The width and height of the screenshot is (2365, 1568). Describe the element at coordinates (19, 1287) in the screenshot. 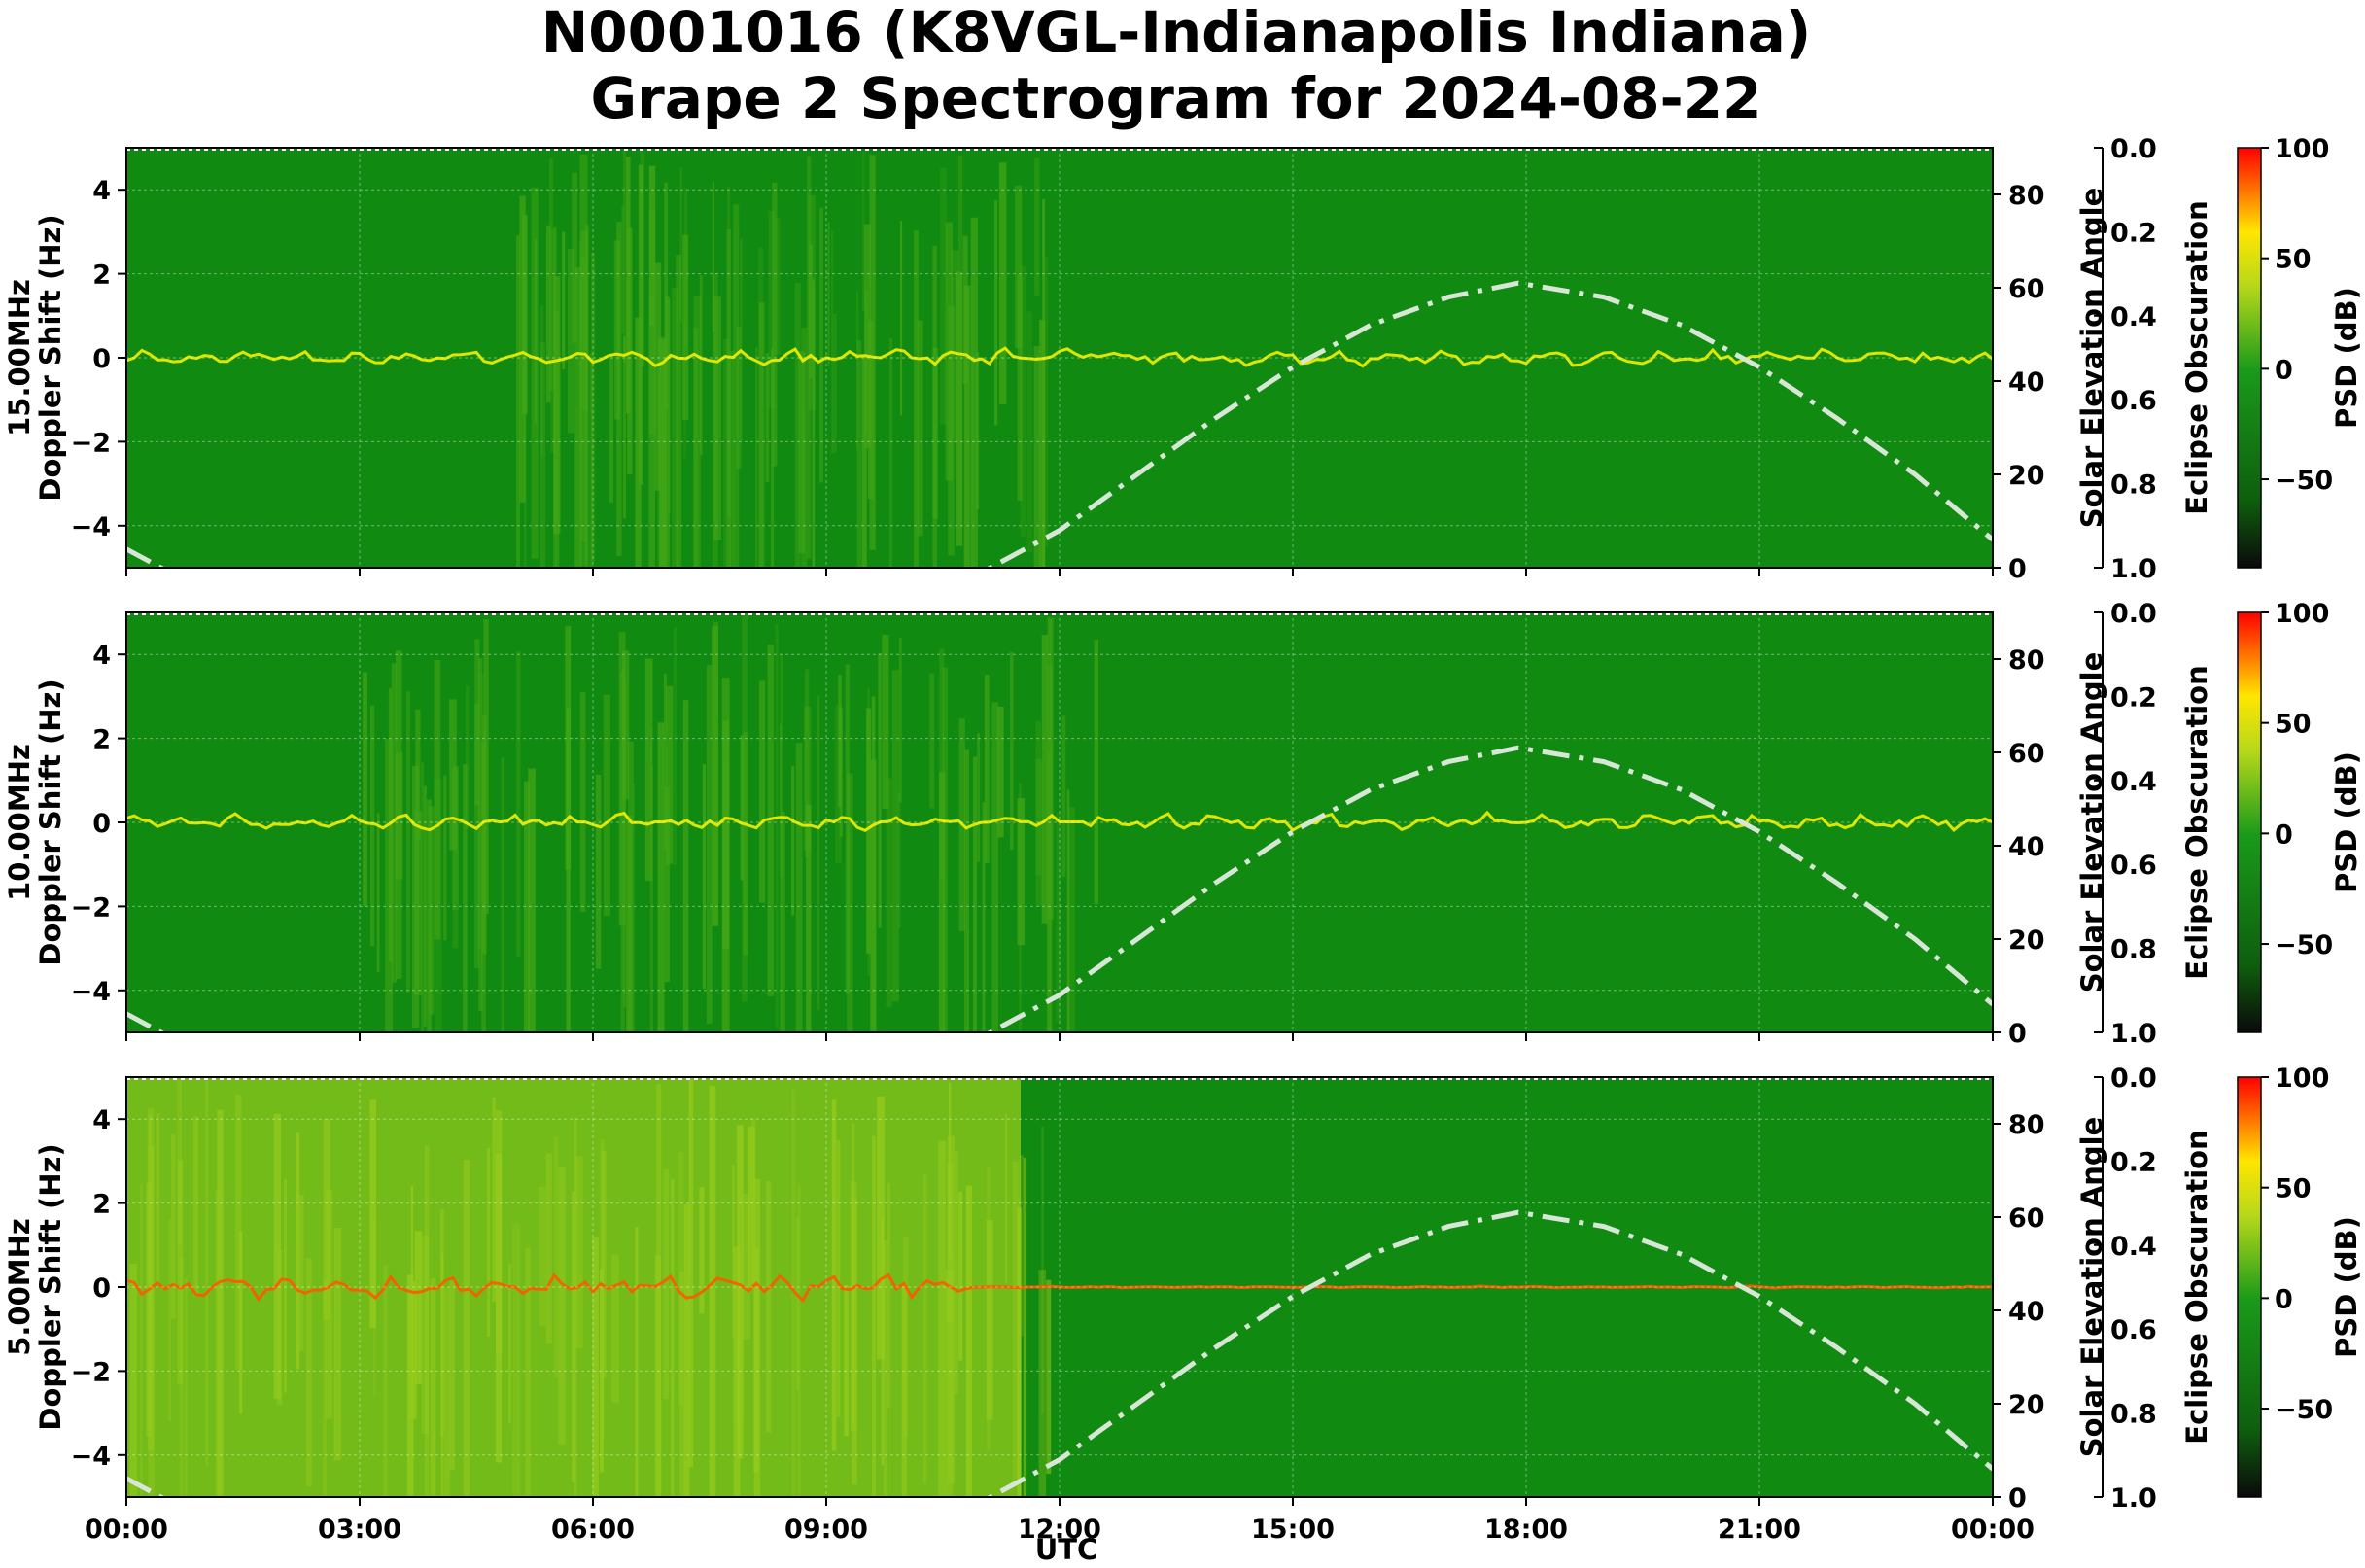

I see `frequency-label: 5.00MHz` at that location.